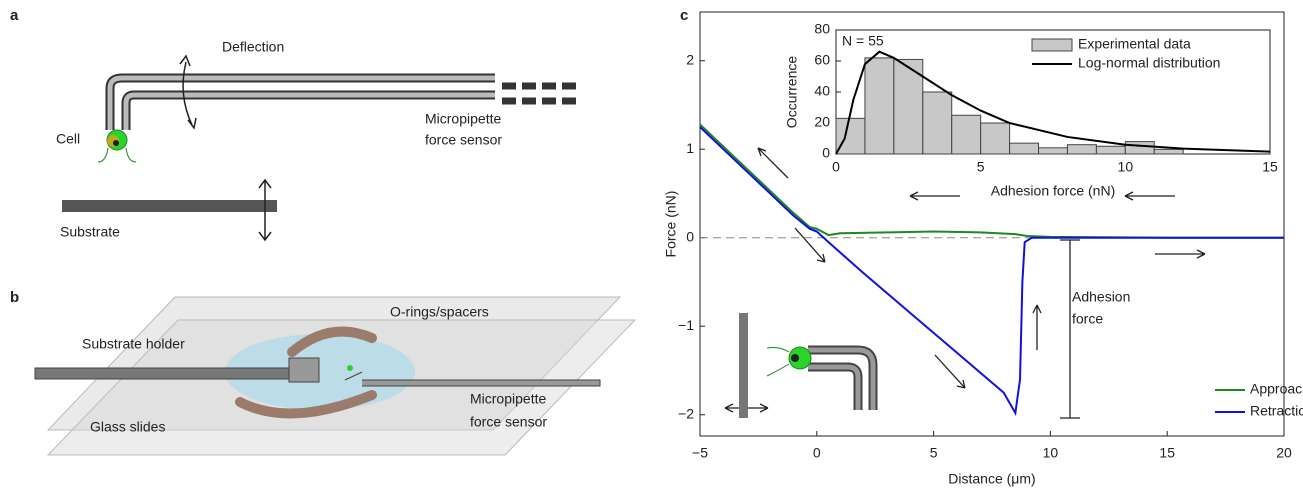  I want to click on liquid, so click(320, 372).